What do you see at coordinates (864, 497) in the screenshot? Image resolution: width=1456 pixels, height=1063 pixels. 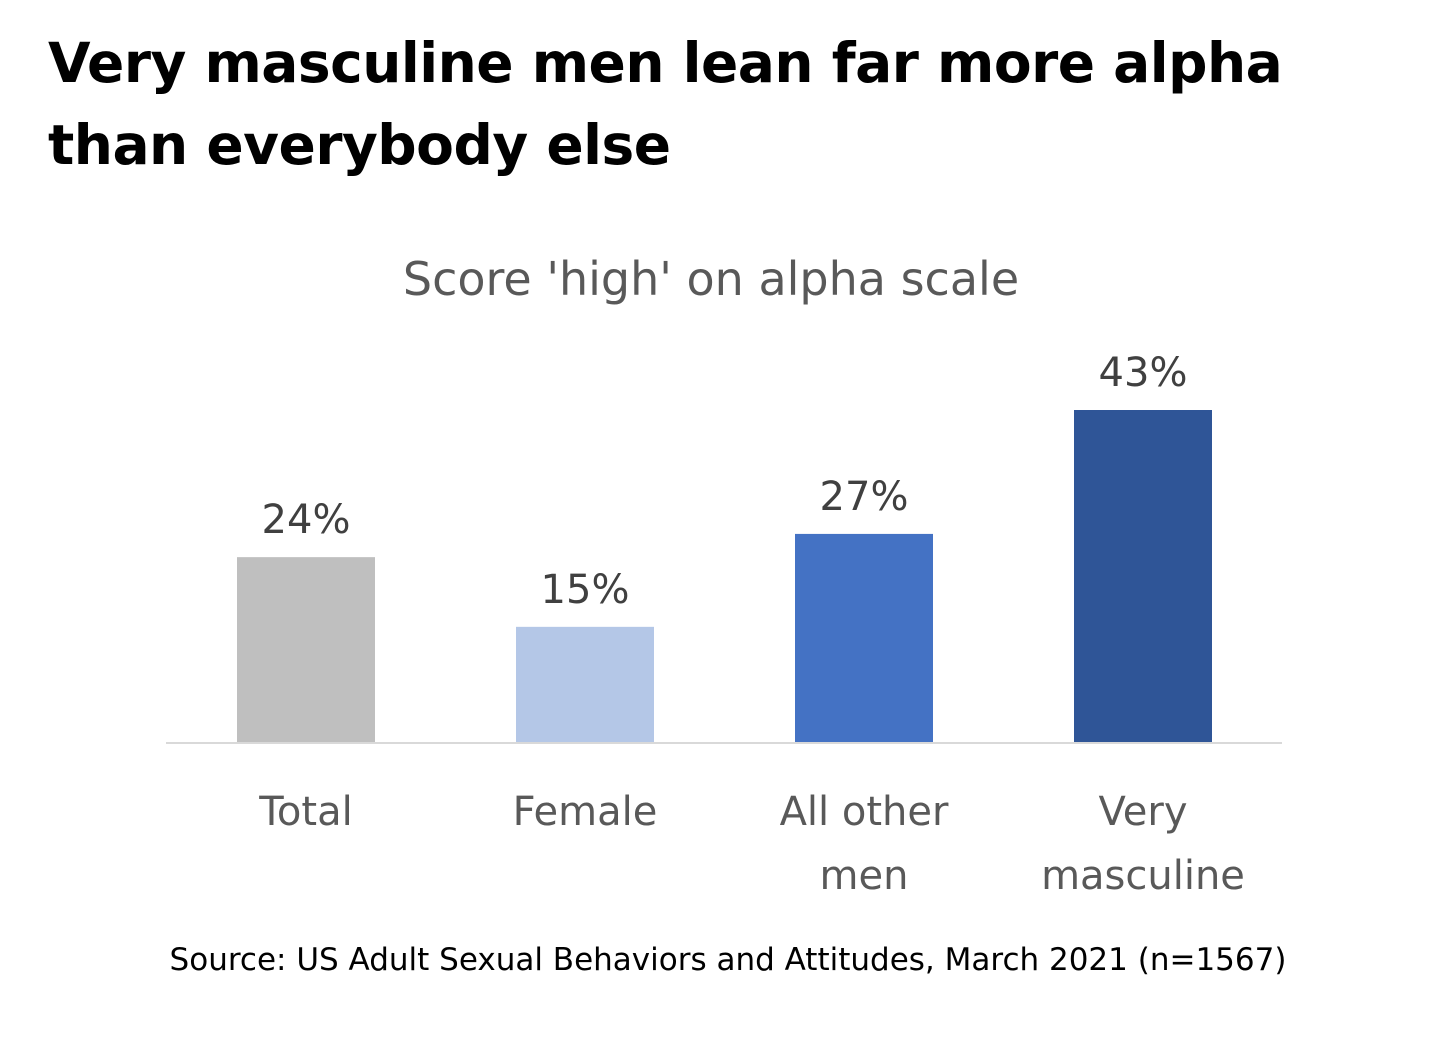 I see `data-label-2: 27%` at bounding box center [864, 497].